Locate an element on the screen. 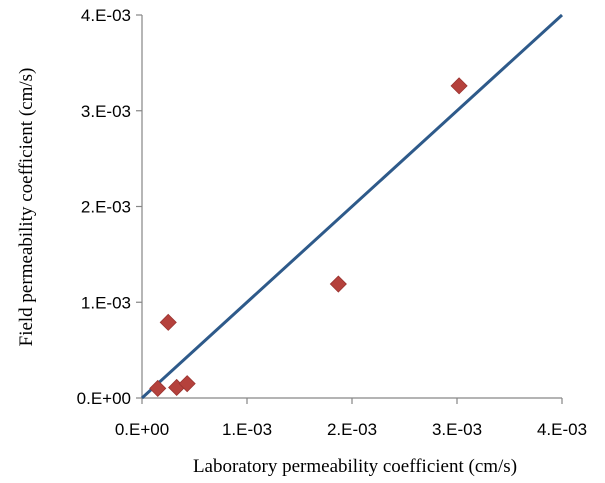 This screenshot has width=605, height=483. y-tick-label: 3.E-03 is located at coordinates (106, 111).